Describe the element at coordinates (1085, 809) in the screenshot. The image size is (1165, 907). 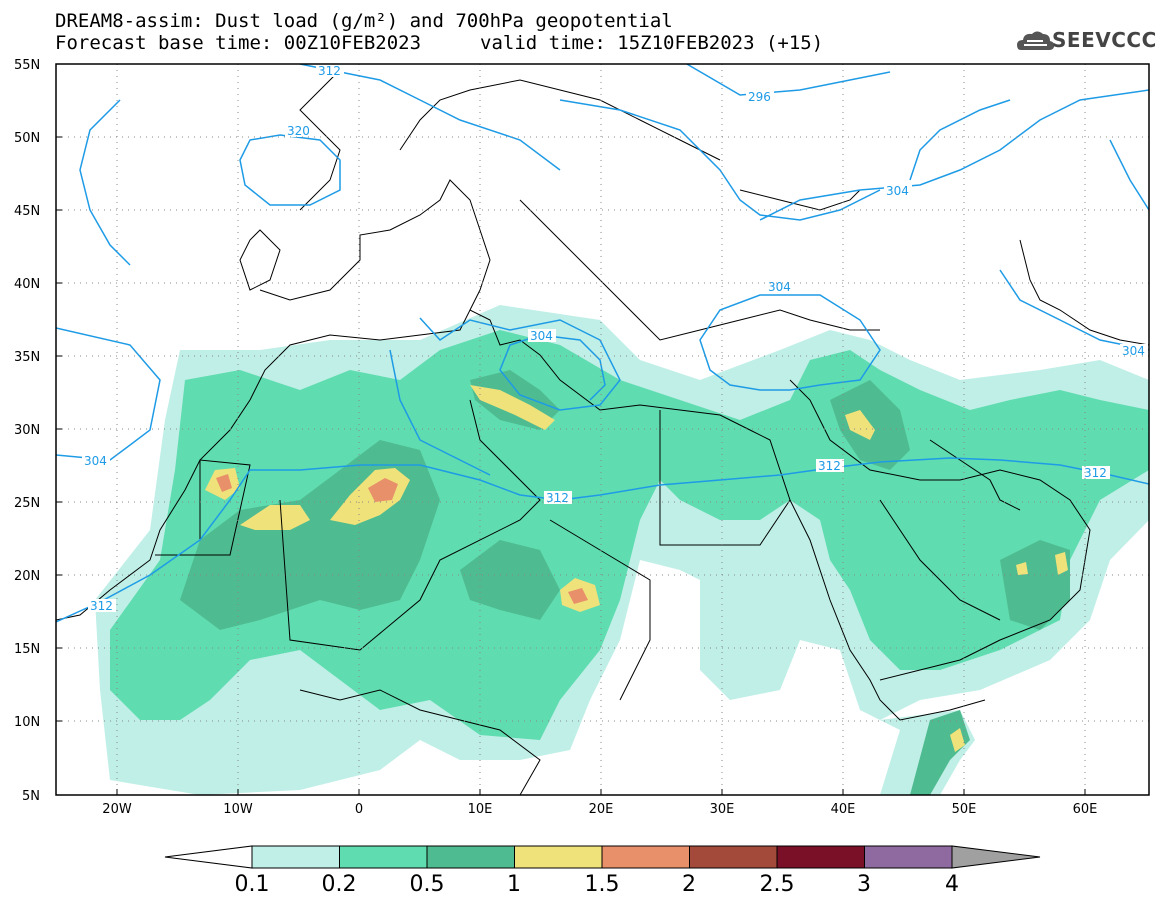
I see `lon-label: 60E` at that location.